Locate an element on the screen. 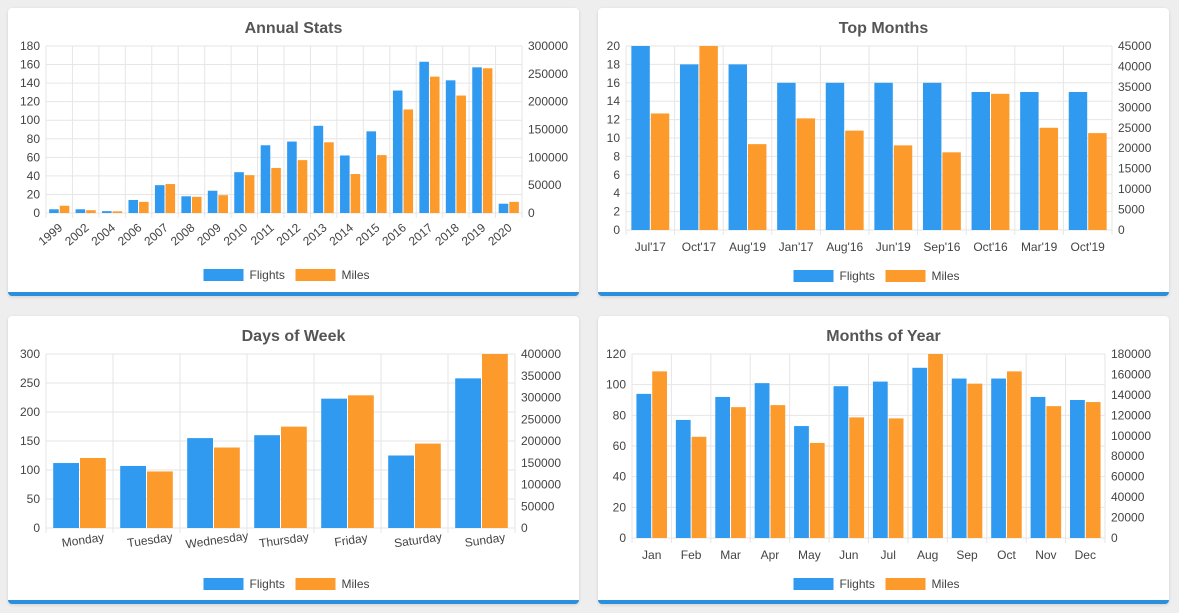  left-axis-tick-label: 160 is located at coordinates (30, 65).